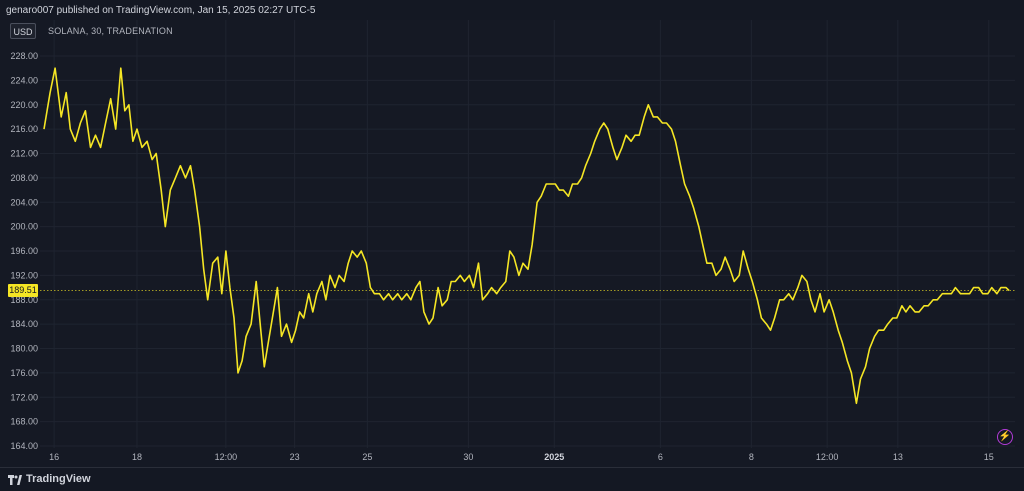 The height and width of the screenshot is (491, 1024). Describe the element at coordinates (898, 457) in the screenshot. I see `x-tick-label: 13` at that location.